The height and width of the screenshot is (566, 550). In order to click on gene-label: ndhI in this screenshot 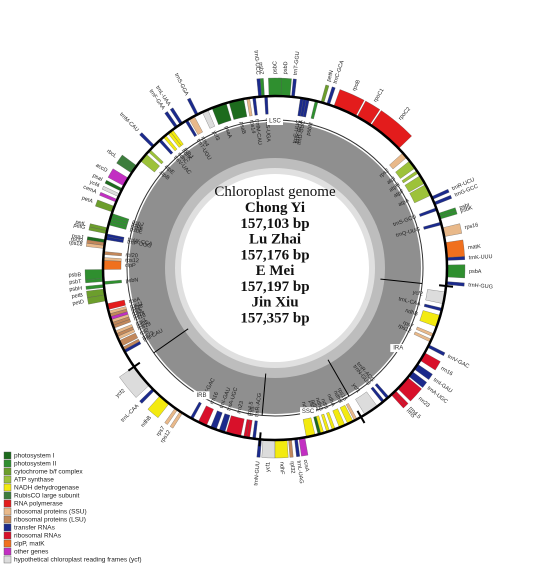, I will do `click(323, 404)`.